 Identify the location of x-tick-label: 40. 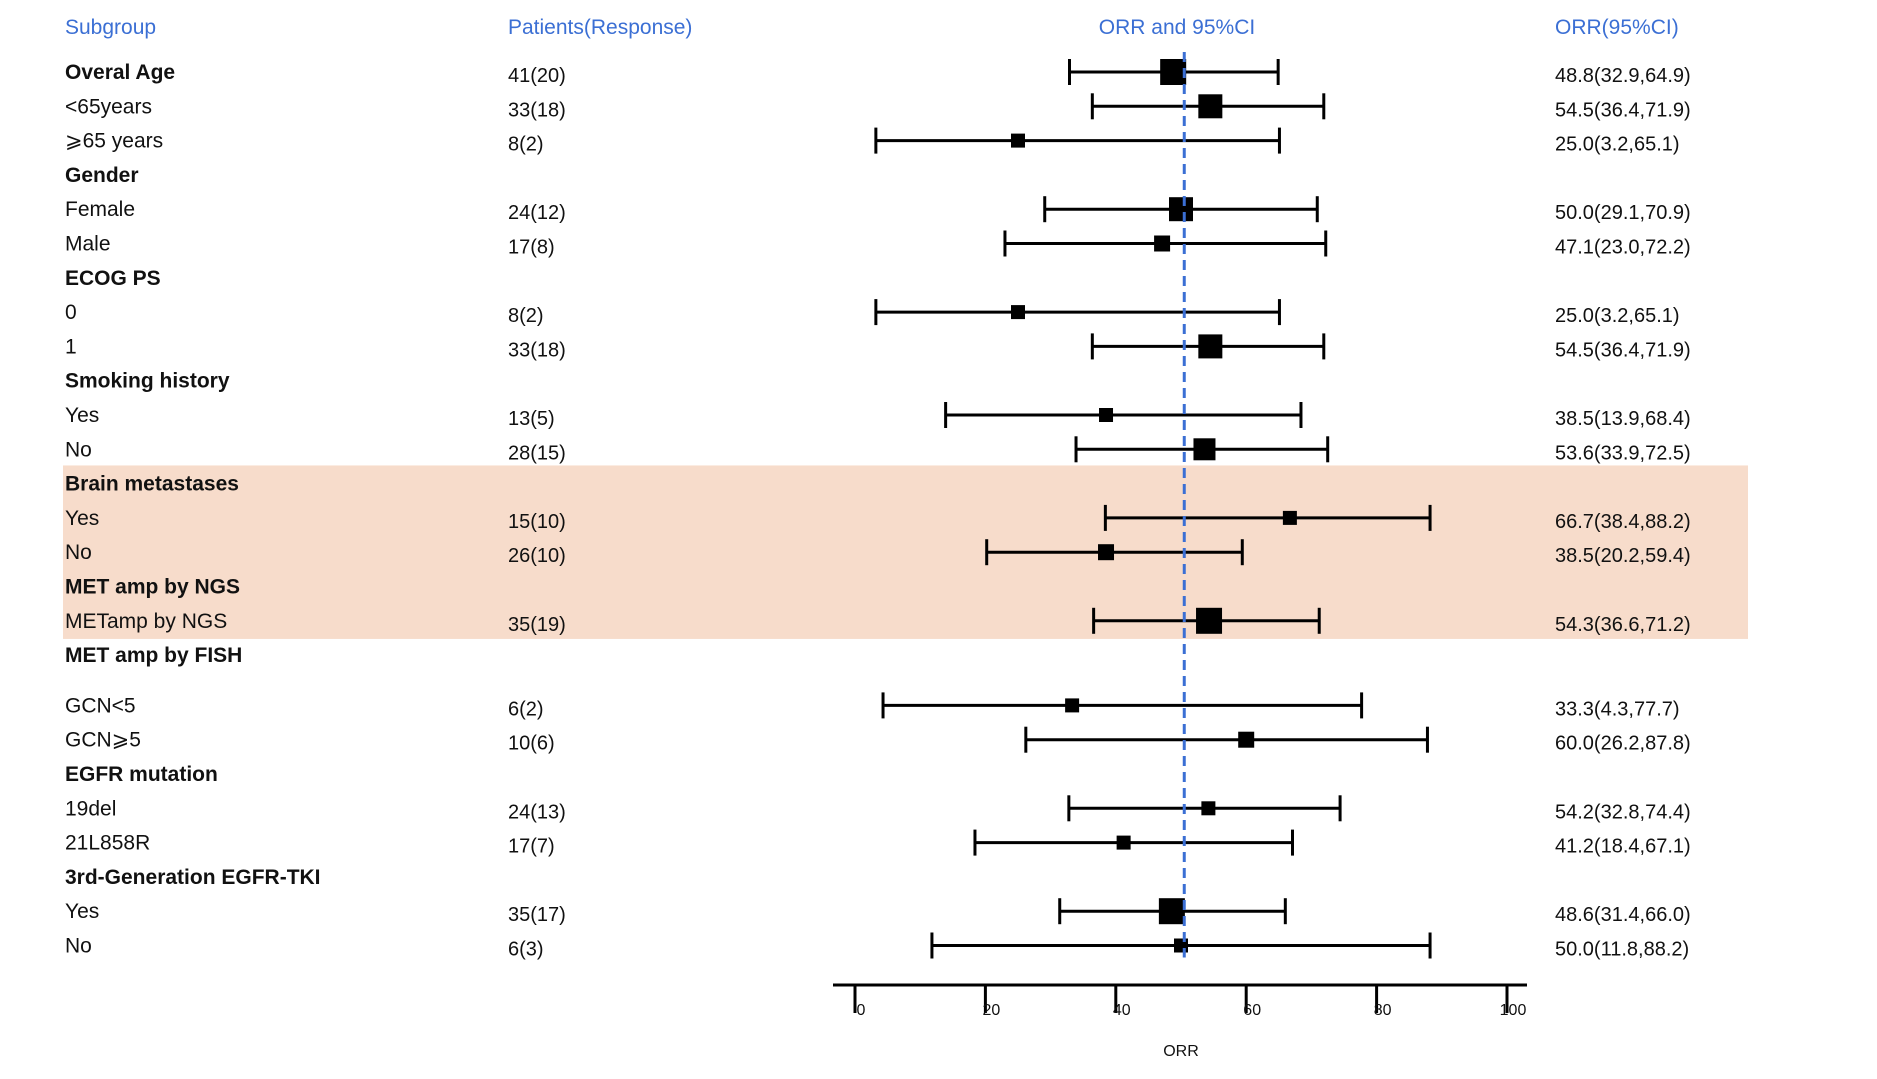
(1122, 1010).